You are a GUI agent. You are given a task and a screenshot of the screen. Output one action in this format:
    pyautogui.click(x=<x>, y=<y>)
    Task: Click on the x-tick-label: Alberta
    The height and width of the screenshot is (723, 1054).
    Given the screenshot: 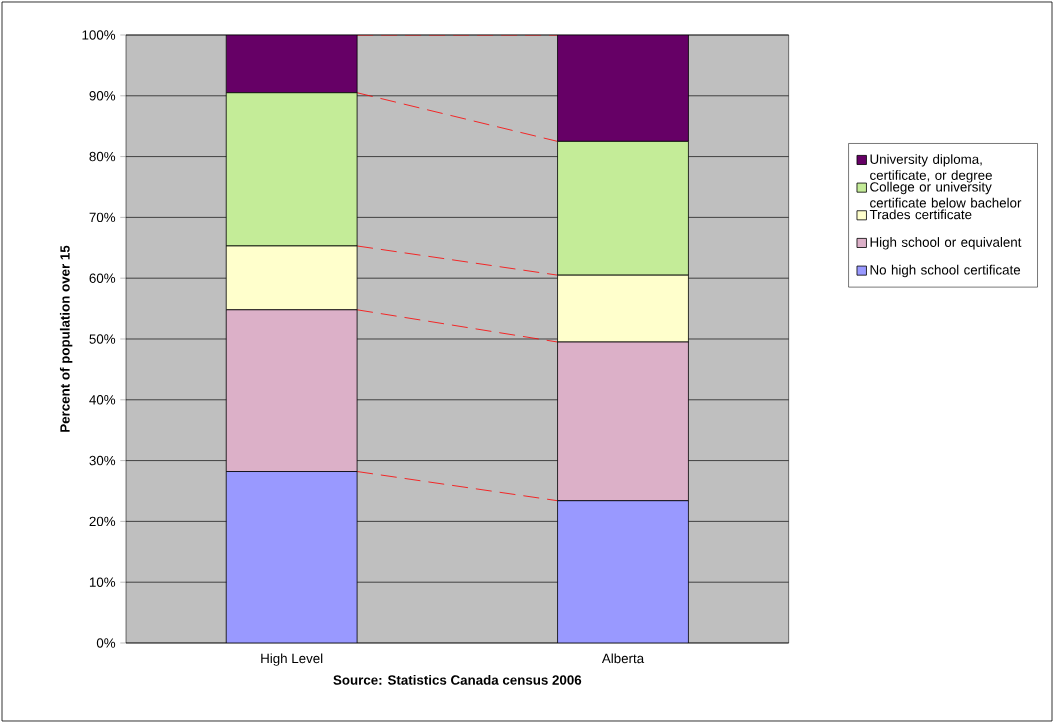 What is the action you would take?
    pyautogui.click(x=623, y=658)
    